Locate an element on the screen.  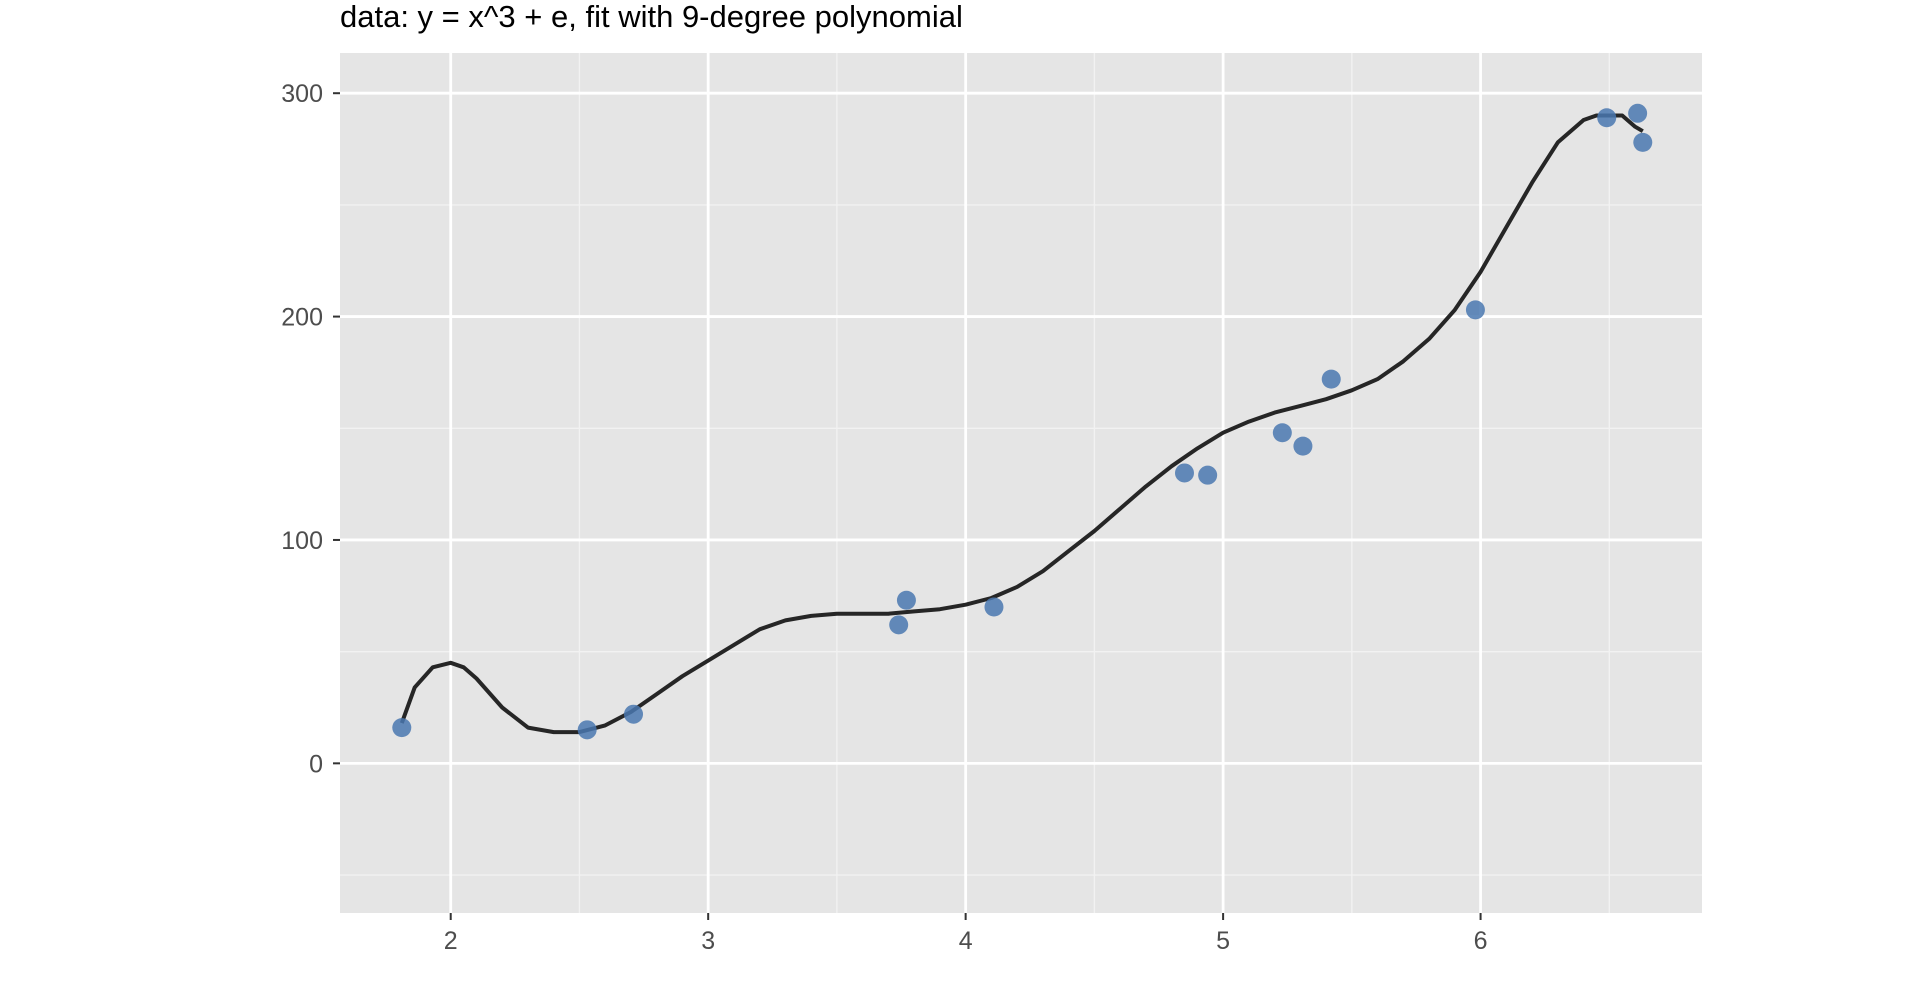
x-tick-label: 3 is located at coordinates (708, 941).